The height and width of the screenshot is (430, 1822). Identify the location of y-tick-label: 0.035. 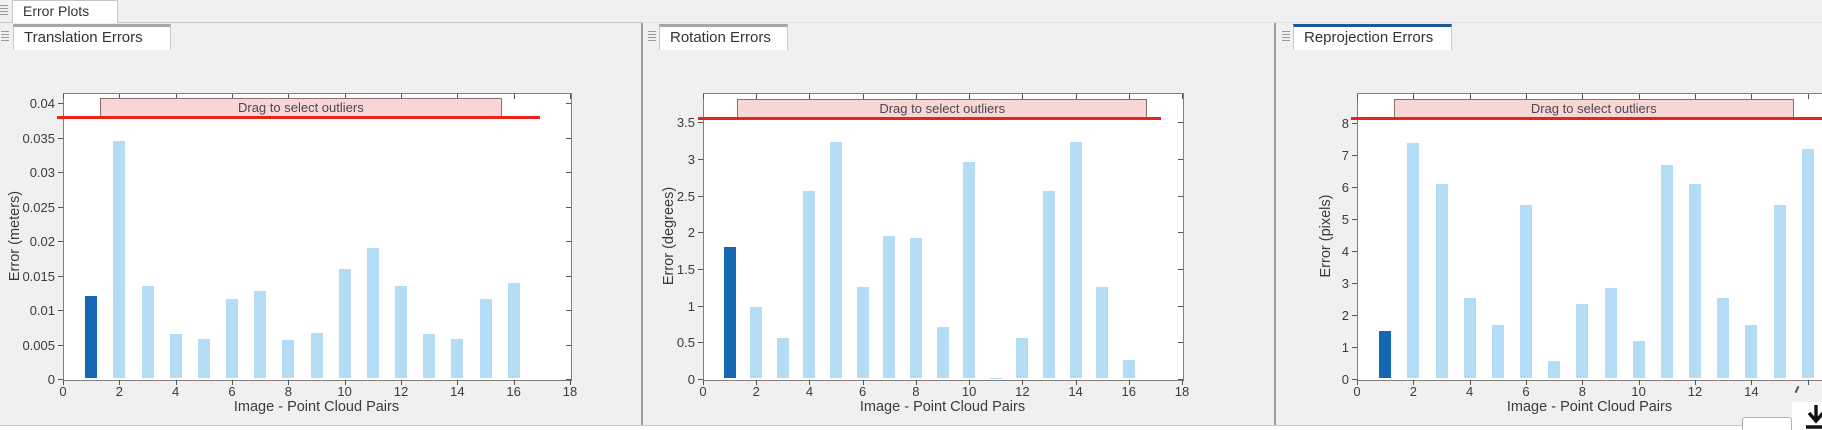
(38, 138).